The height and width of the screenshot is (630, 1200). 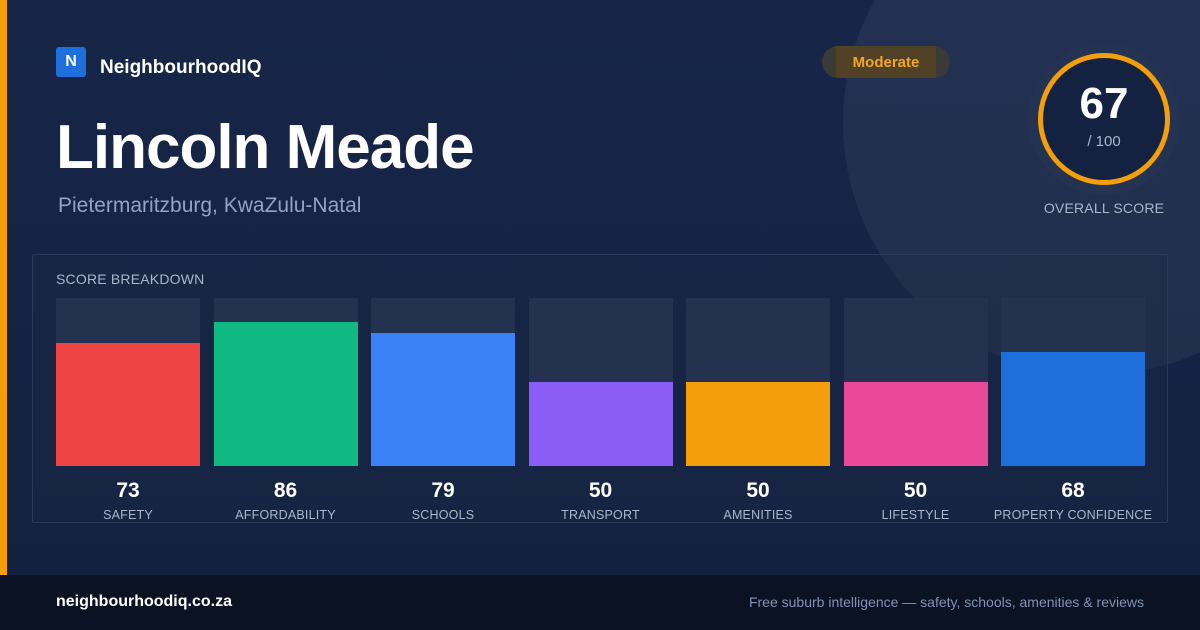 What do you see at coordinates (443, 515) in the screenshot?
I see `score-bar-label: SCHOOLS` at bounding box center [443, 515].